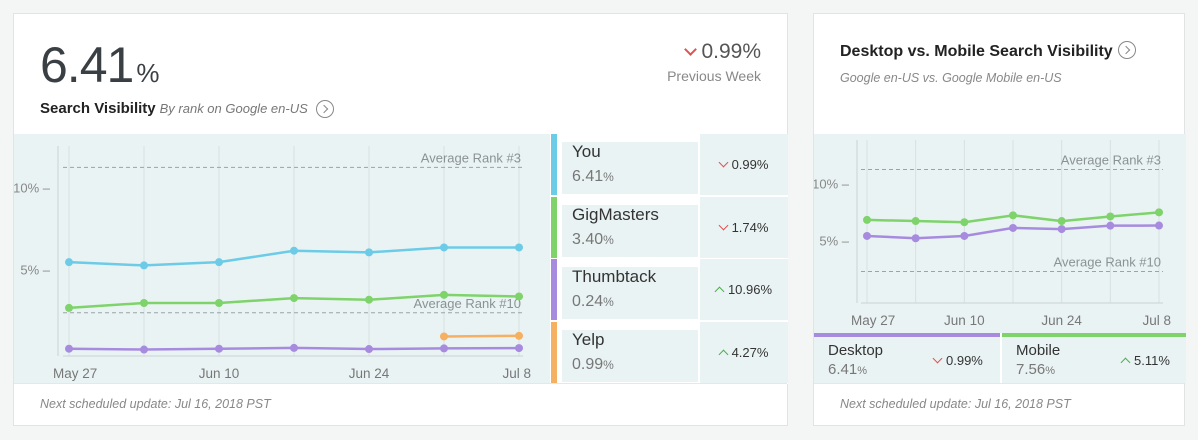  Describe the element at coordinates (630, 168) in the screenshot. I see `legend-name: You 6.41%` at that location.